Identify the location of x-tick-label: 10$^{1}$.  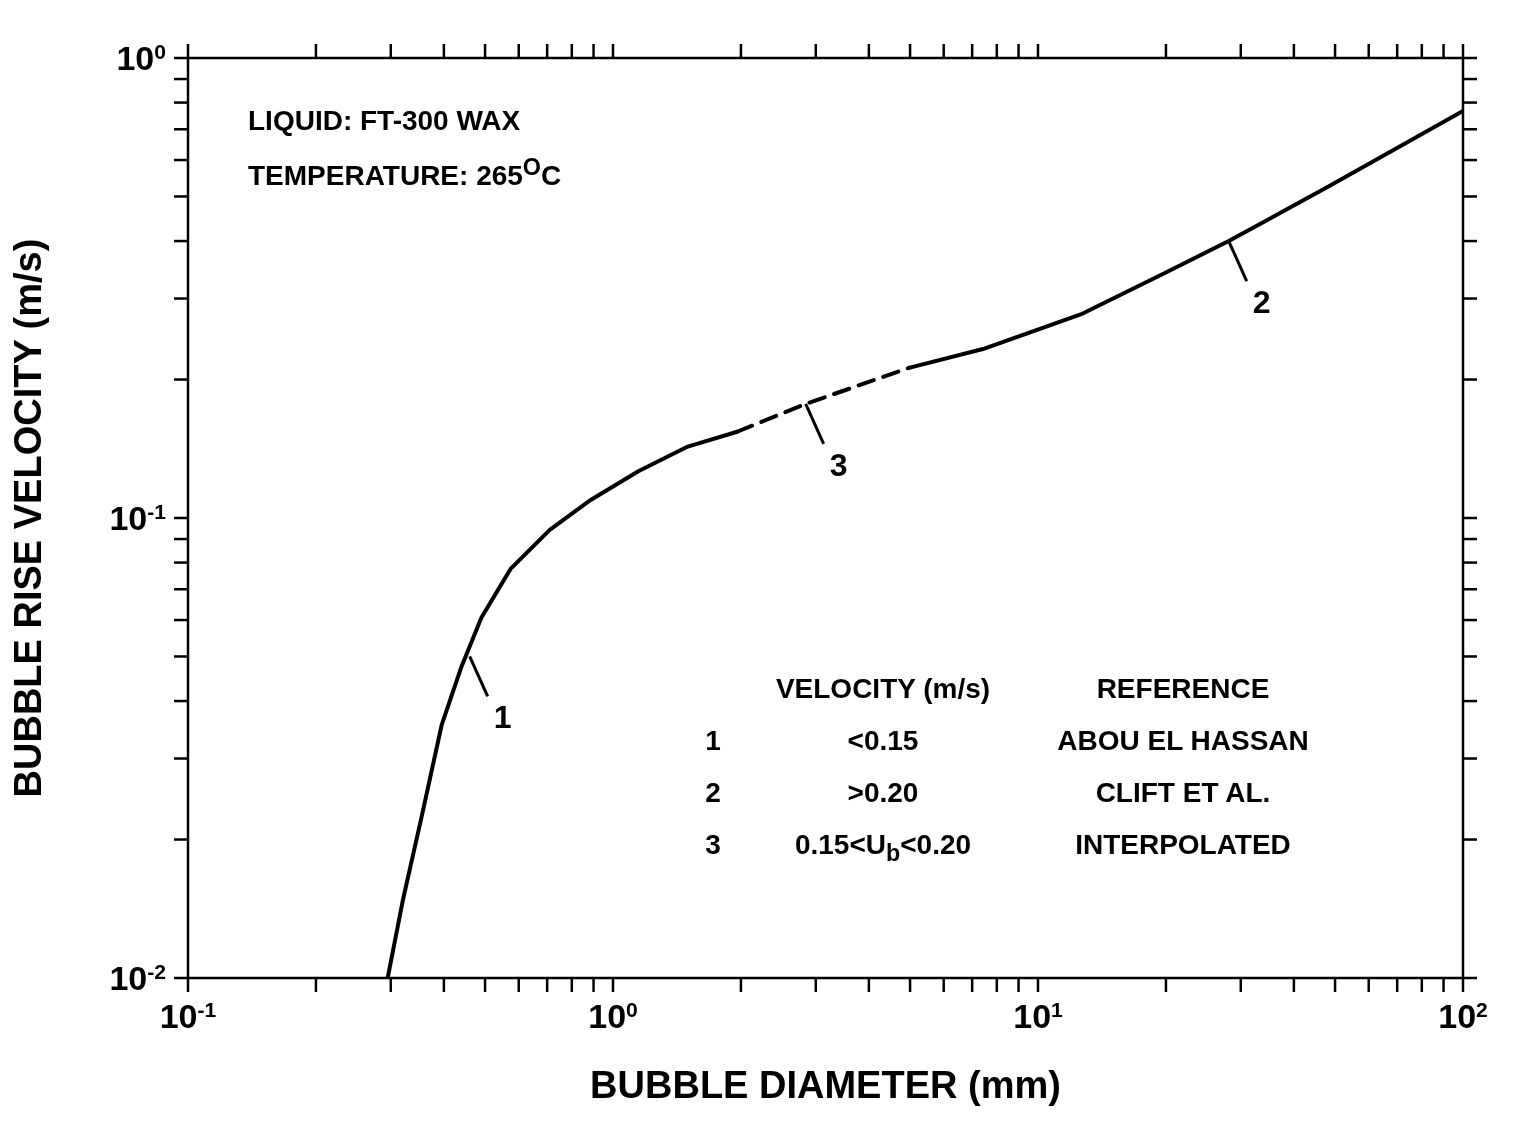
(1038, 1016).